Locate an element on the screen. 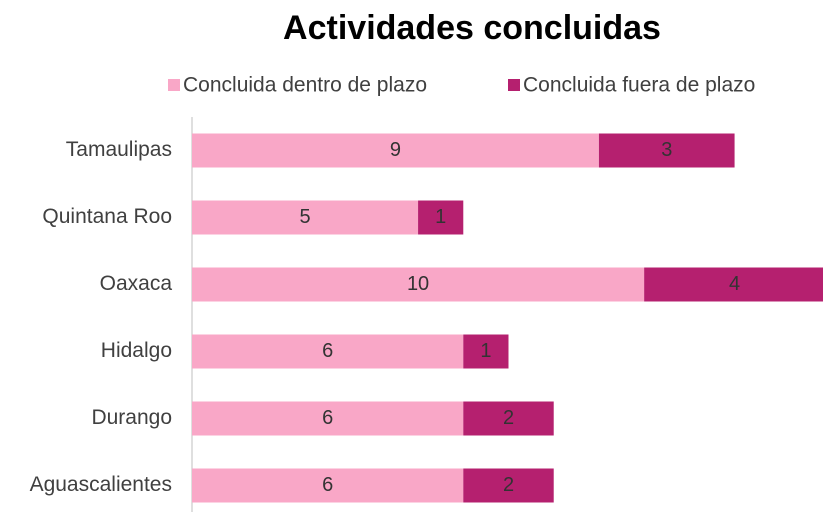 The height and width of the screenshot is (512, 823). y-tick-label: Tamaulipas is located at coordinates (119, 149).